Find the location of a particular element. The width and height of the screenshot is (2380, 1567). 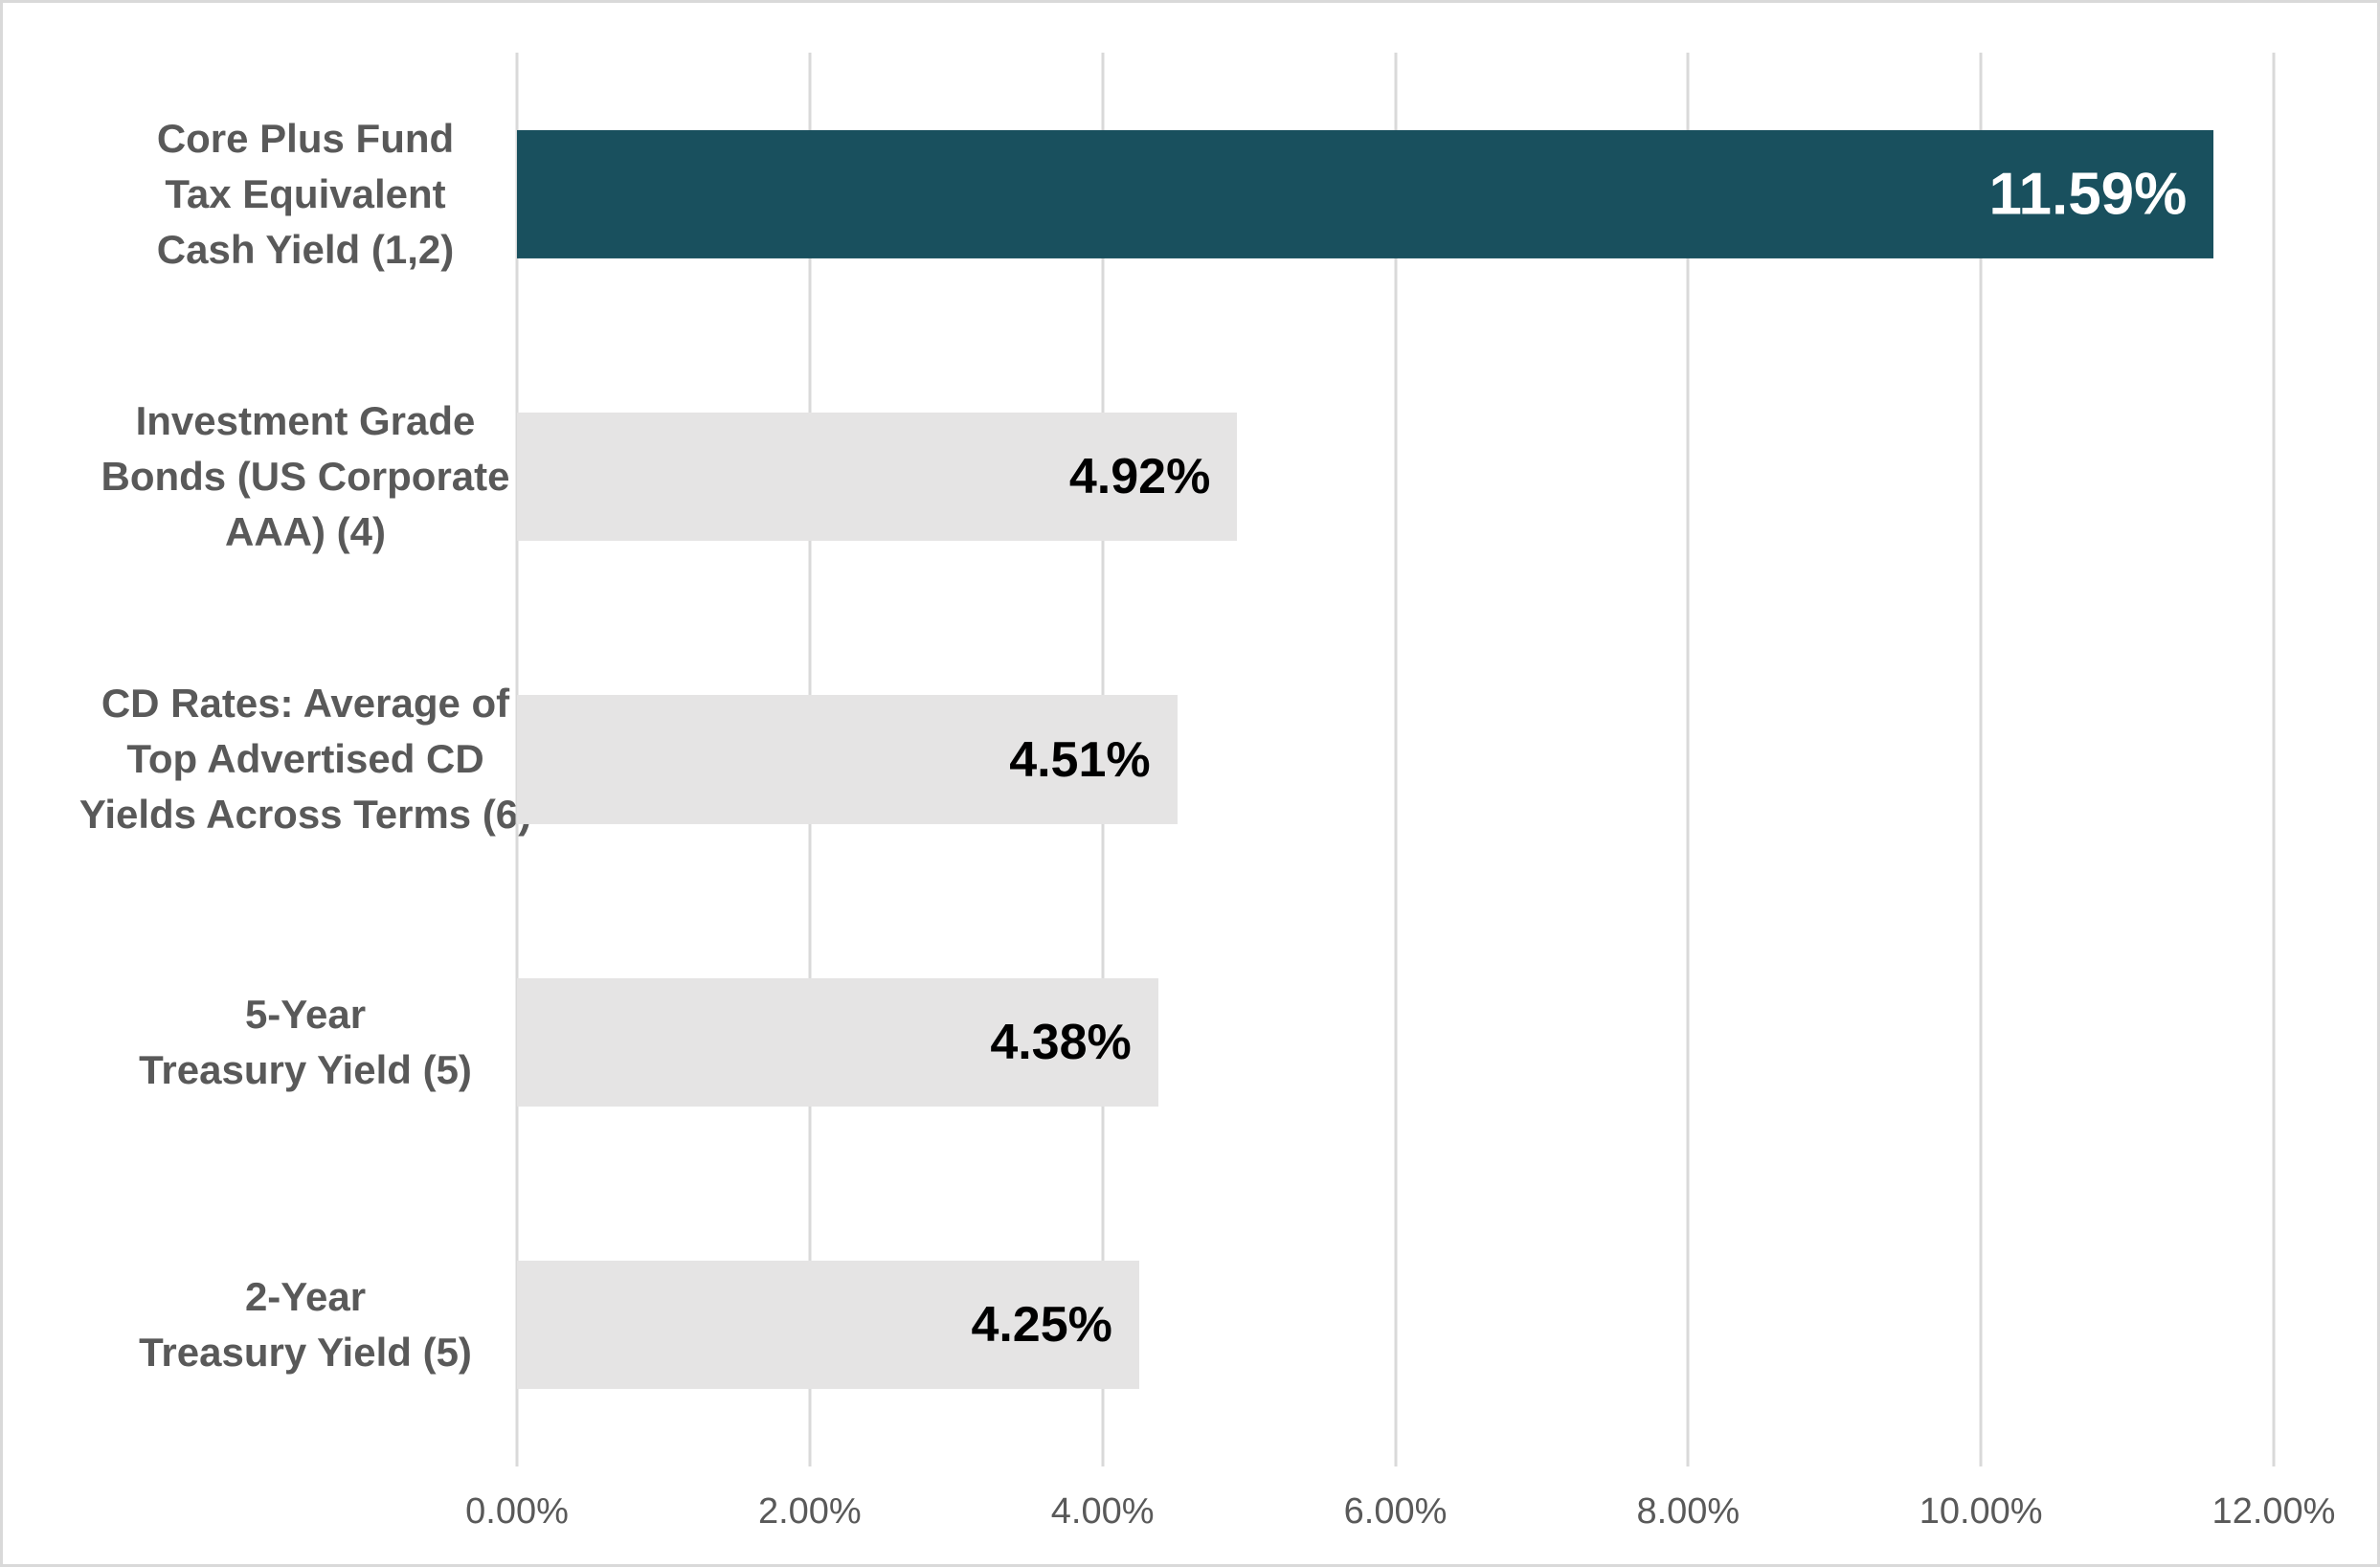

x-tick-label: 10.00% is located at coordinates (1981, 1511).